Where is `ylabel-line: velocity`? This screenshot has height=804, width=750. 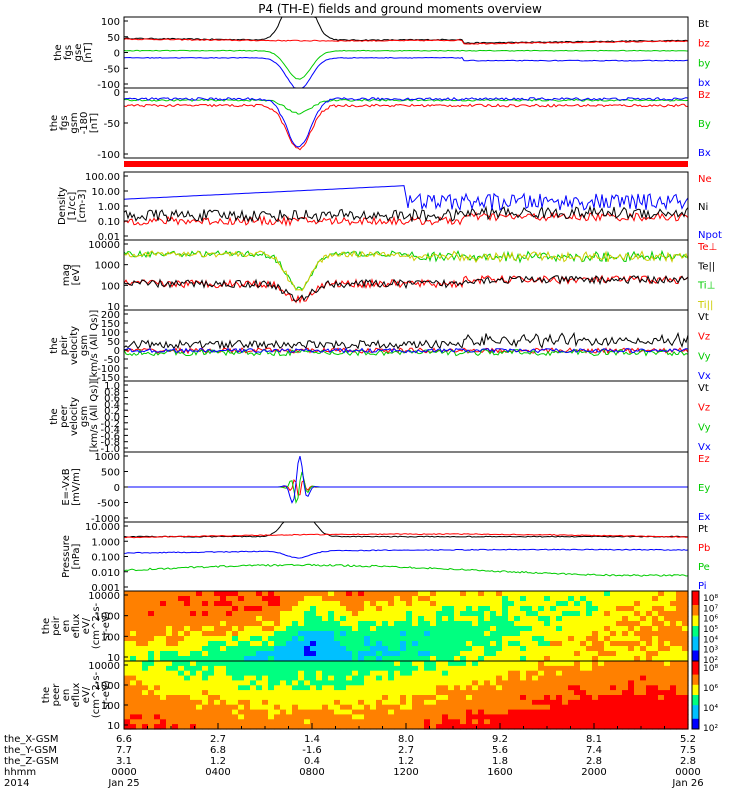
ylabel-line: velocity is located at coordinates (74, 416).